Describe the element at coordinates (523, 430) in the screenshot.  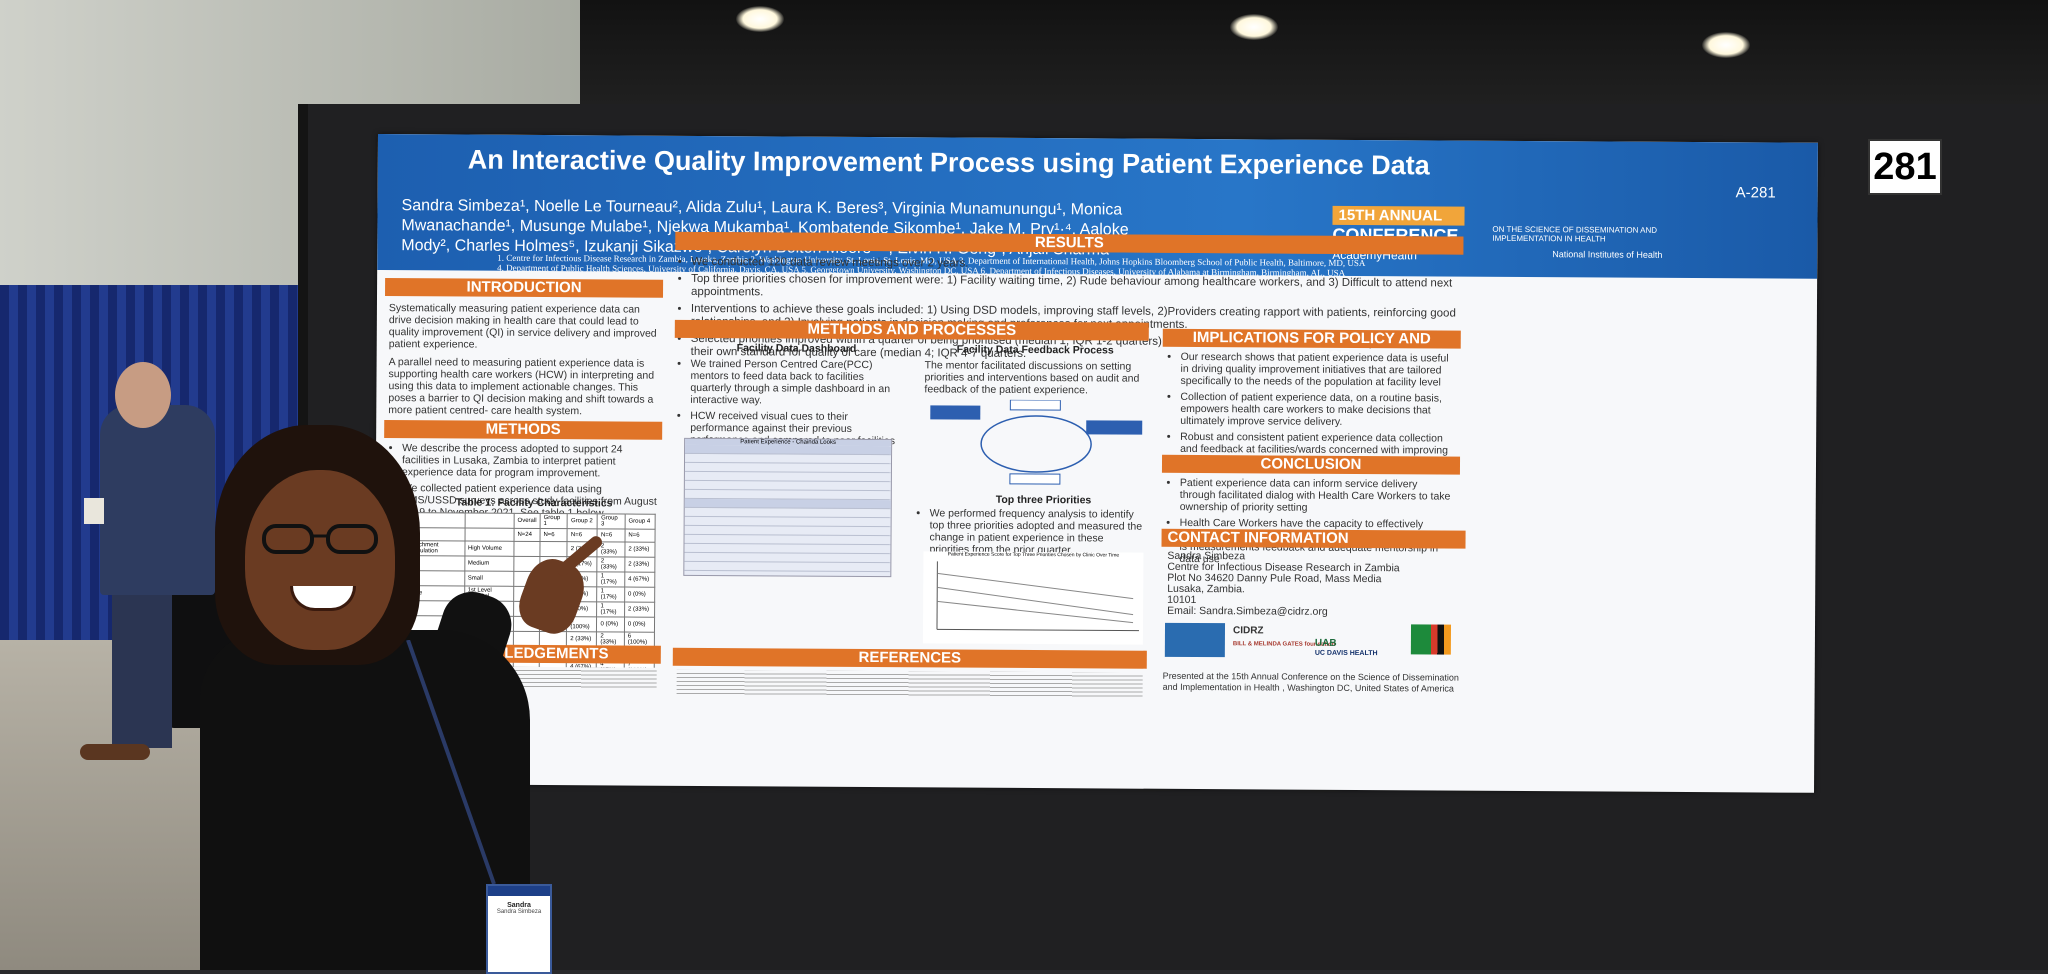
I see `methods-heading: METHODS` at that location.